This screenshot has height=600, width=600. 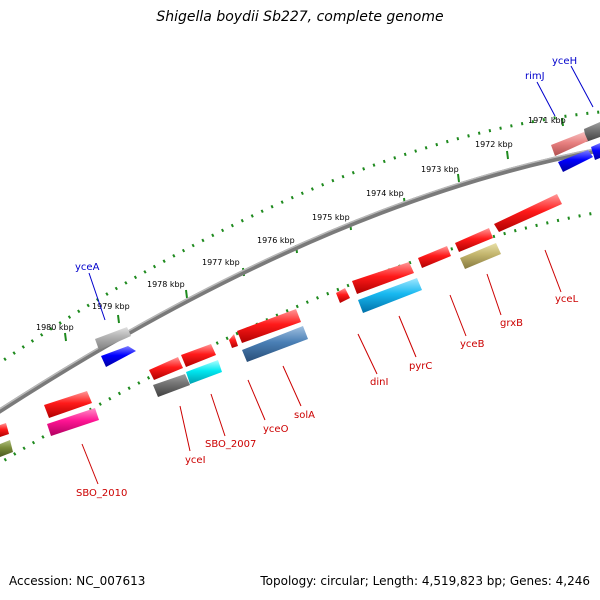 What do you see at coordinates (101, 493) in the screenshot?
I see `gene-label-SBO_2010: SBO_2010` at bounding box center [101, 493].